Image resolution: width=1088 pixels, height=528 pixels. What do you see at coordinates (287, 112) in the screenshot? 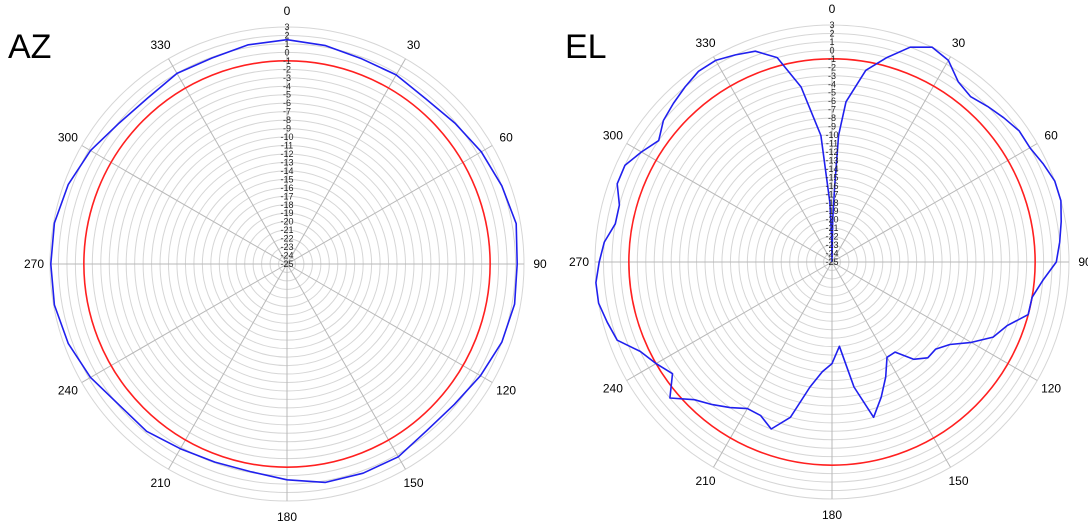
I see `radial-tick-label: -7` at bounding box center [287, 112].